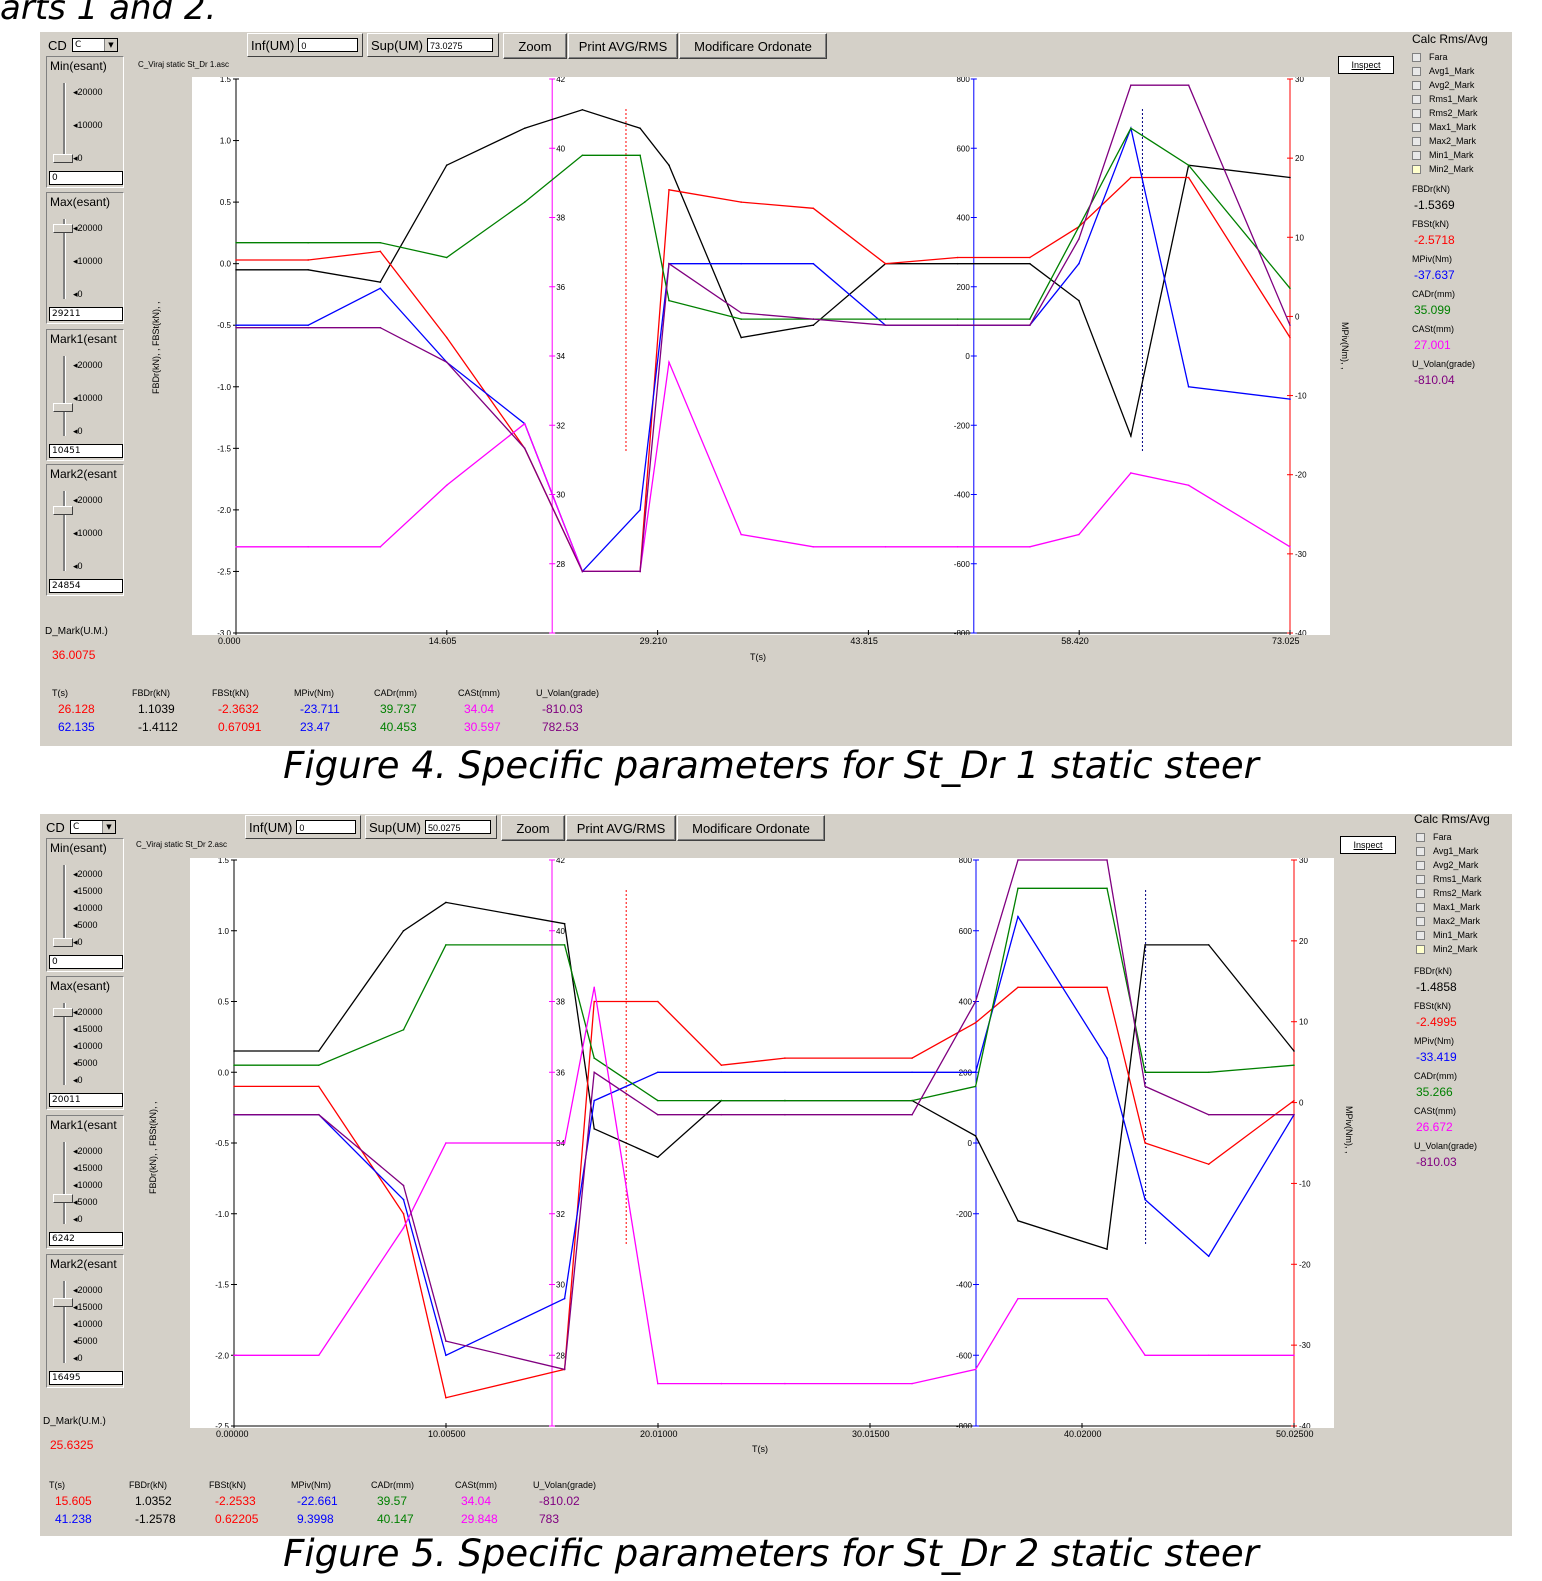  I want to click on slider-value-input: 24854, so click(86, 586).